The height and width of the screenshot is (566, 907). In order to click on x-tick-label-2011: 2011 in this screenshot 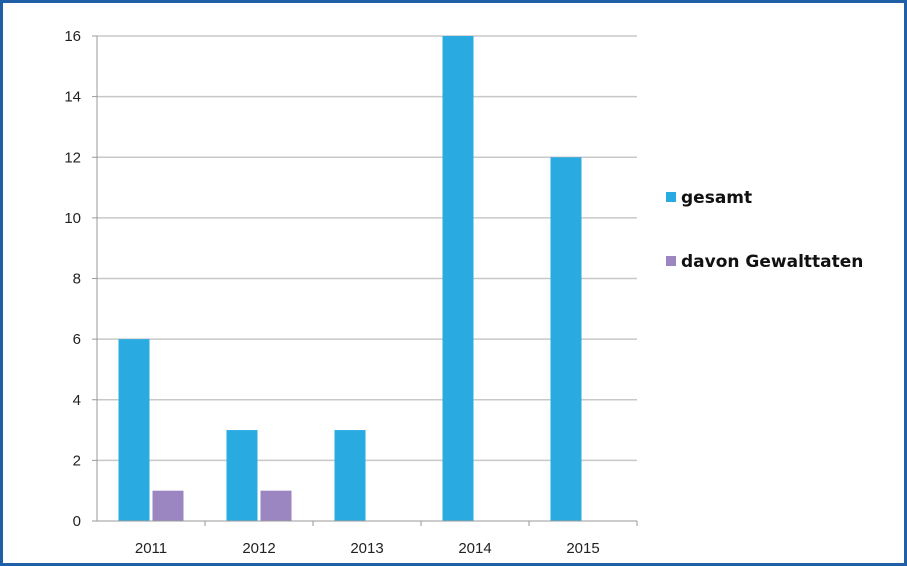, I will do `click(151, 548)`.